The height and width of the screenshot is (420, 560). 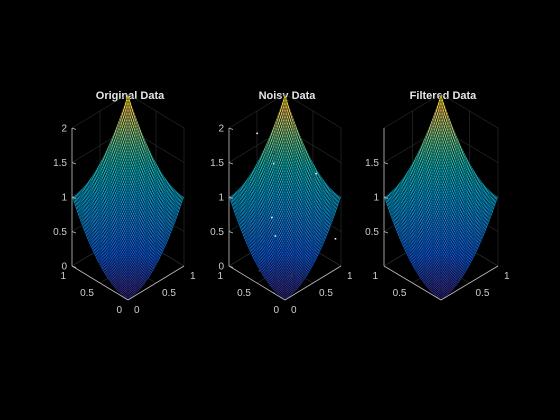 What do you see at coordinates (60, 163) in the screenshot?
I see `z-tick-label: 1.5` at bounding box center [60, 163].